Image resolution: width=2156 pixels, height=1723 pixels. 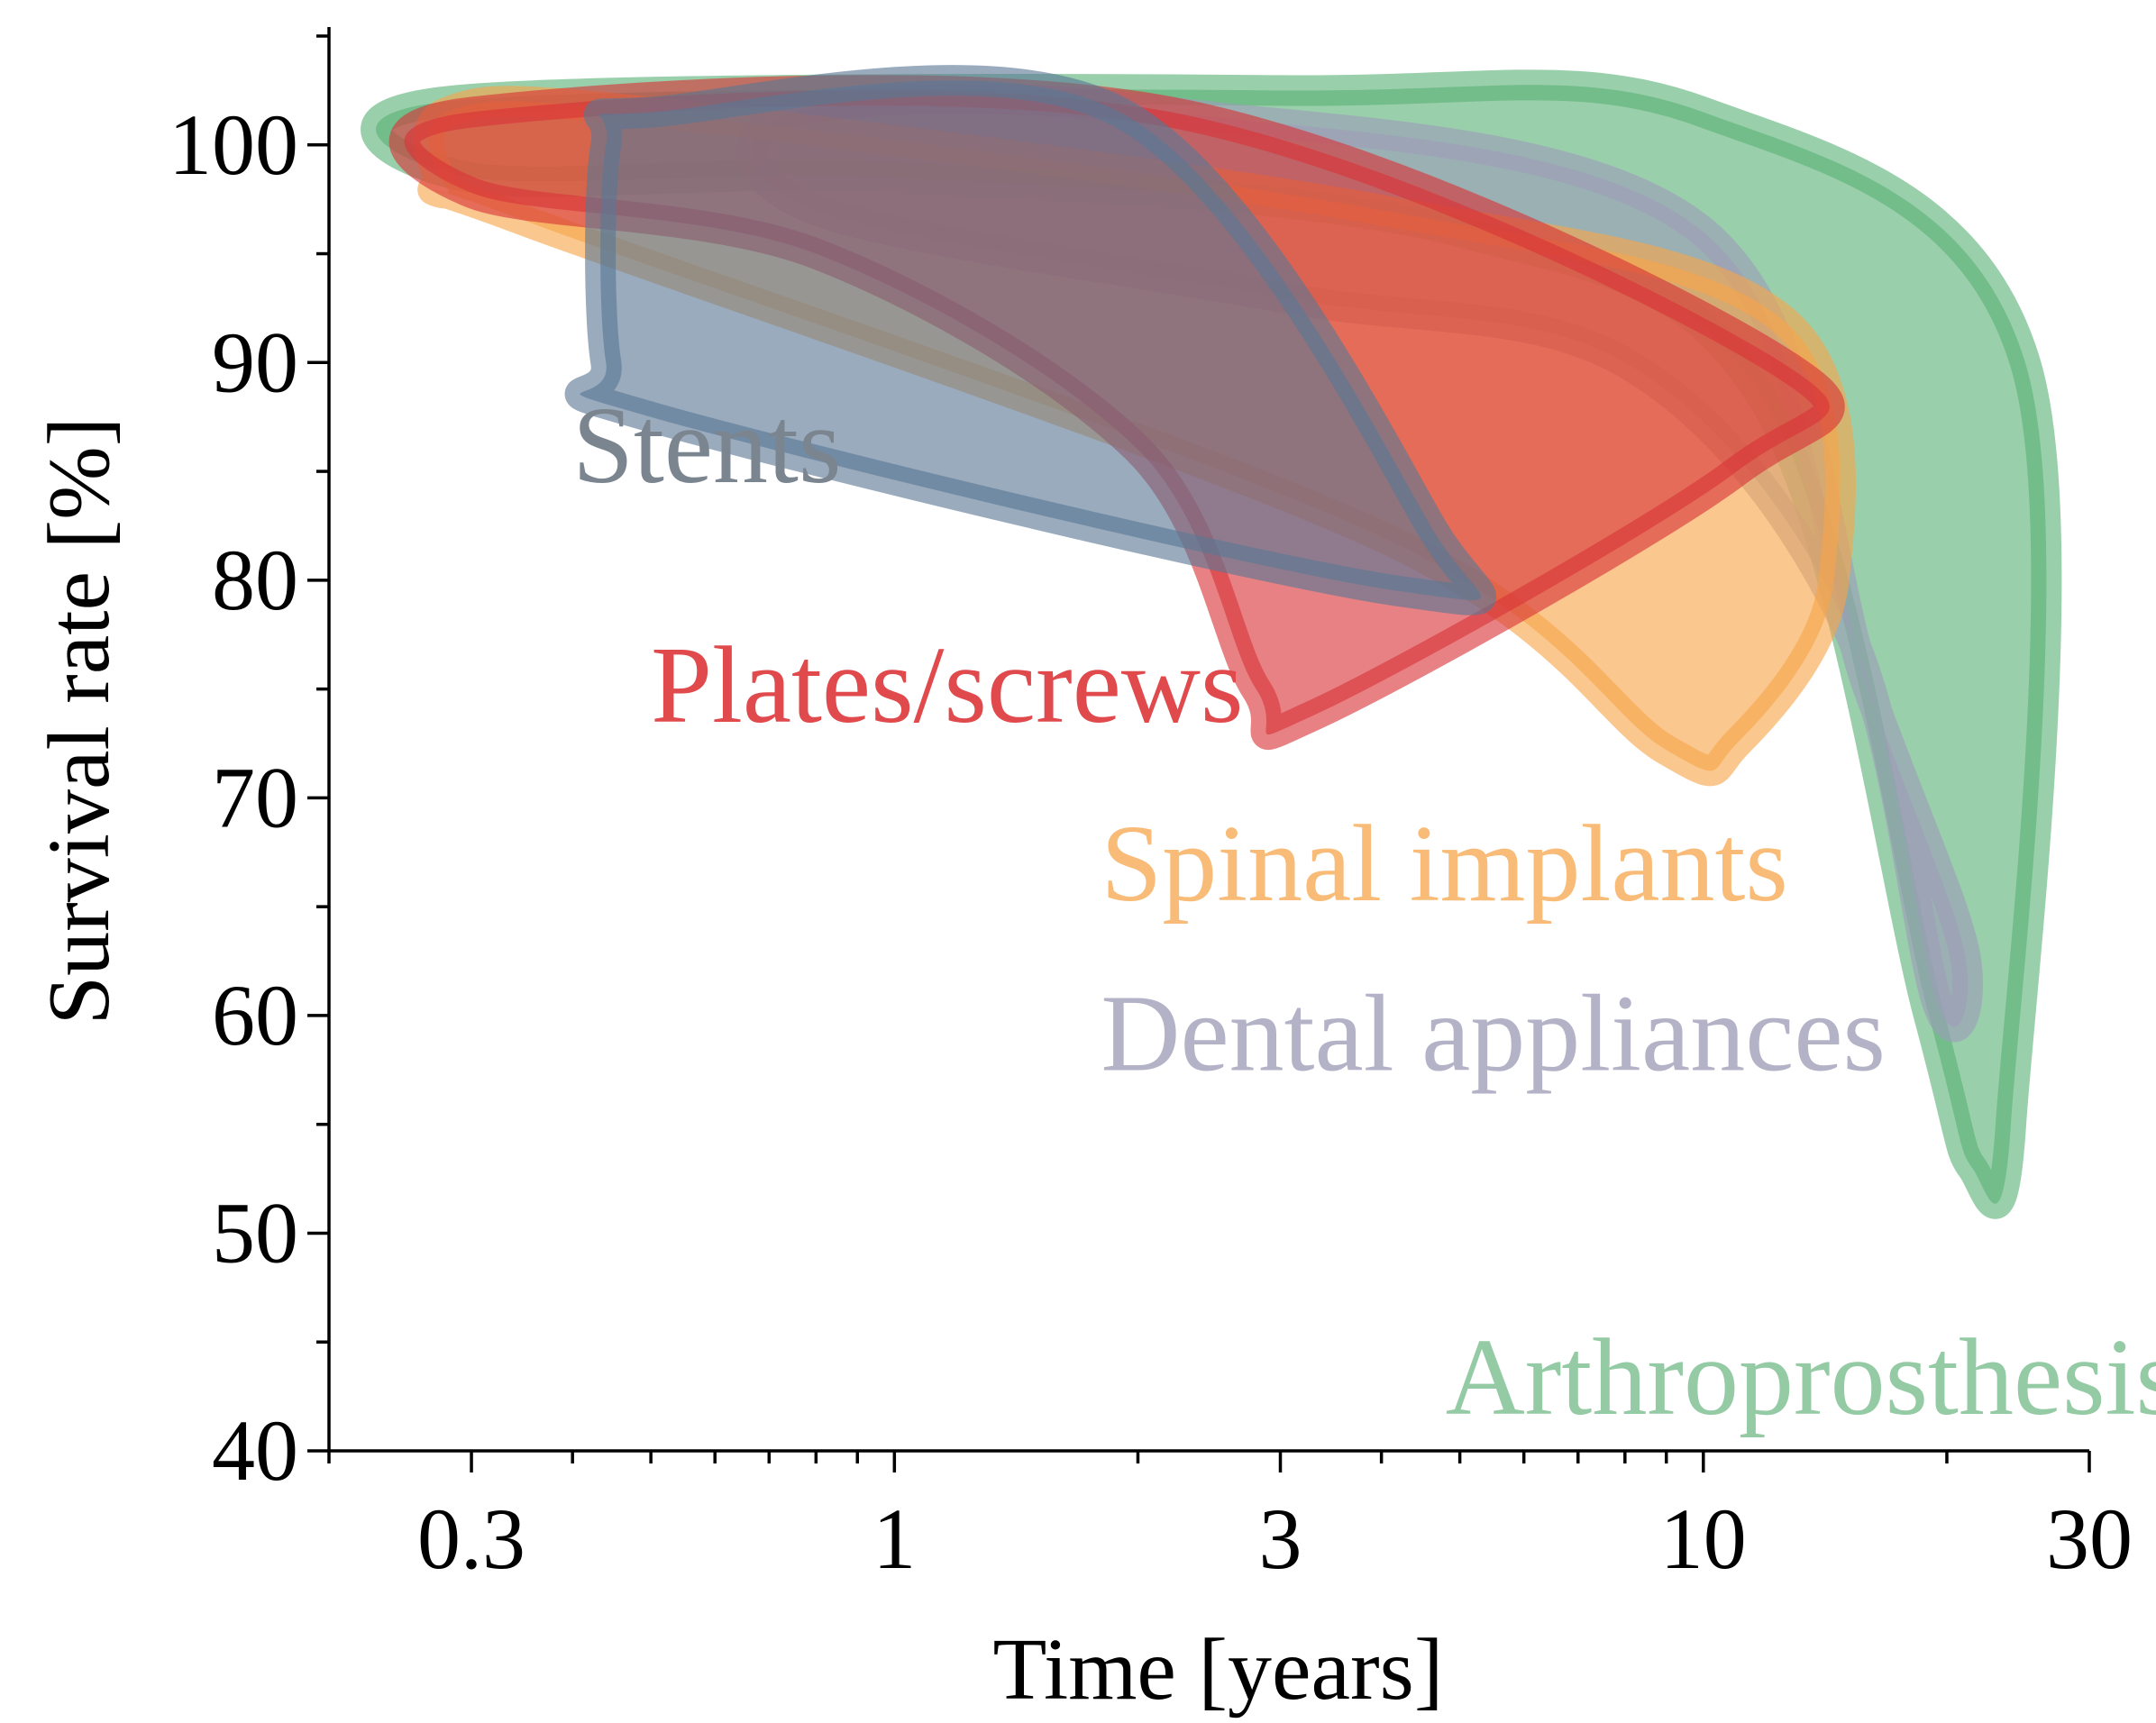 What do you see at coordinates (255, 580) in the screenshot?
I see `y-tick-label: 80` at bounding box center [255, 580].